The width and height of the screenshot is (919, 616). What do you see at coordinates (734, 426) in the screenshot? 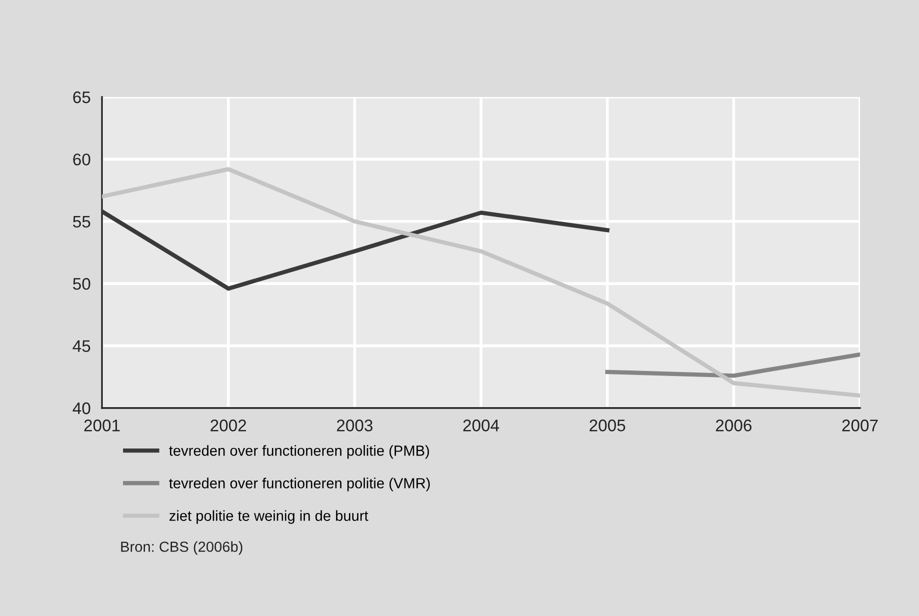
I see `x-tick-label: 2006` at bounding box center [734, 426].